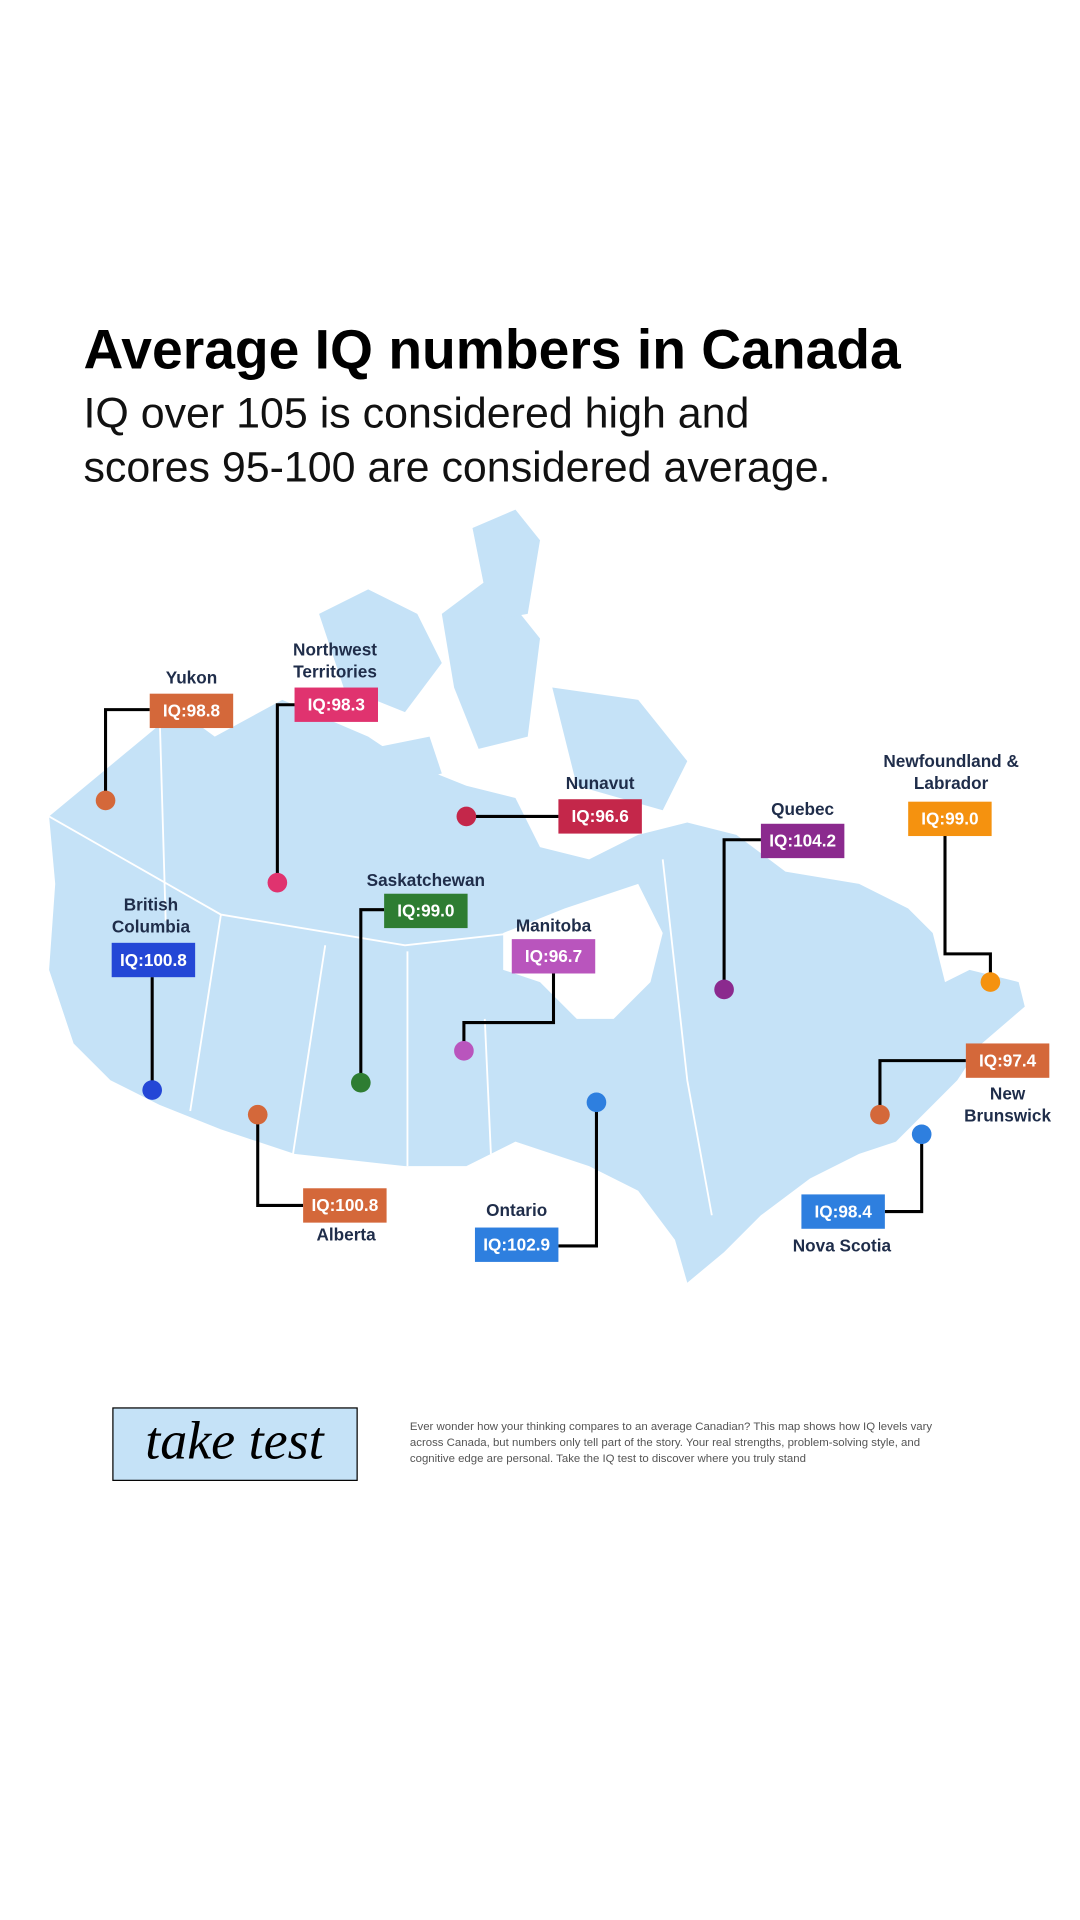 This screenshot has width=1080, height=1920. I want to click on region-name: Northwest, so click(335, 649).